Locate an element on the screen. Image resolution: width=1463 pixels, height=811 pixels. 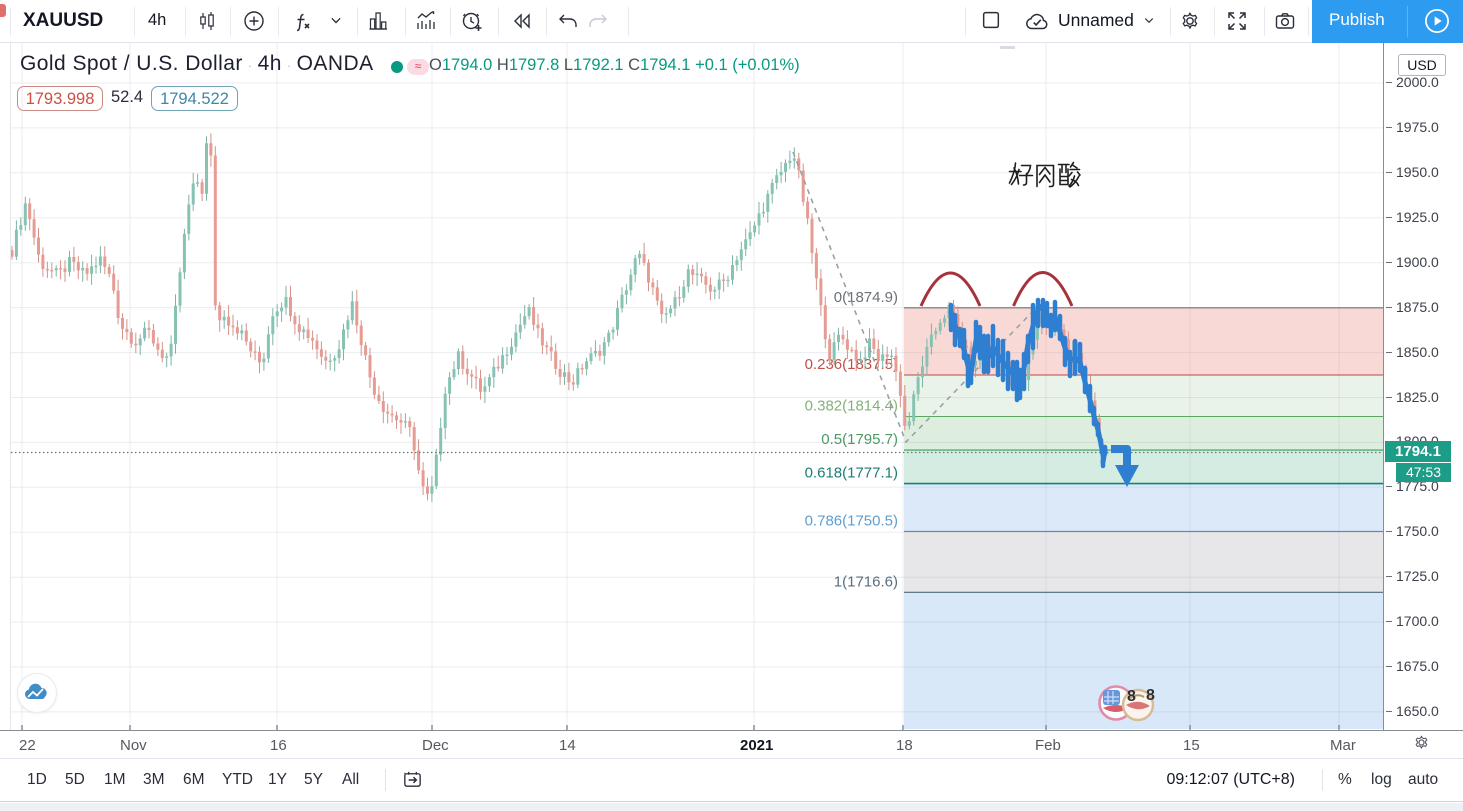
svg-text: 0(1874.9) is located at coordinates (866, 297).